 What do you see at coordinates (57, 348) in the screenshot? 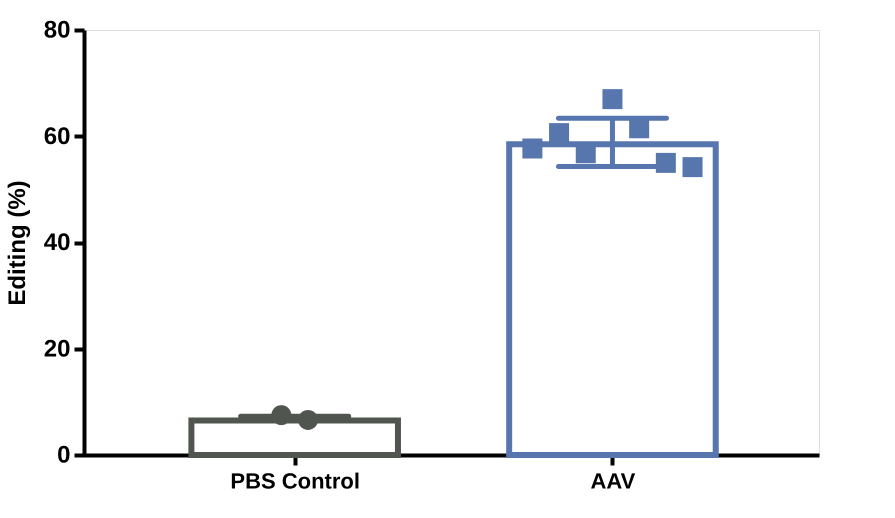
I see `y-tick-label: 20` at bounding box center [57, 348].